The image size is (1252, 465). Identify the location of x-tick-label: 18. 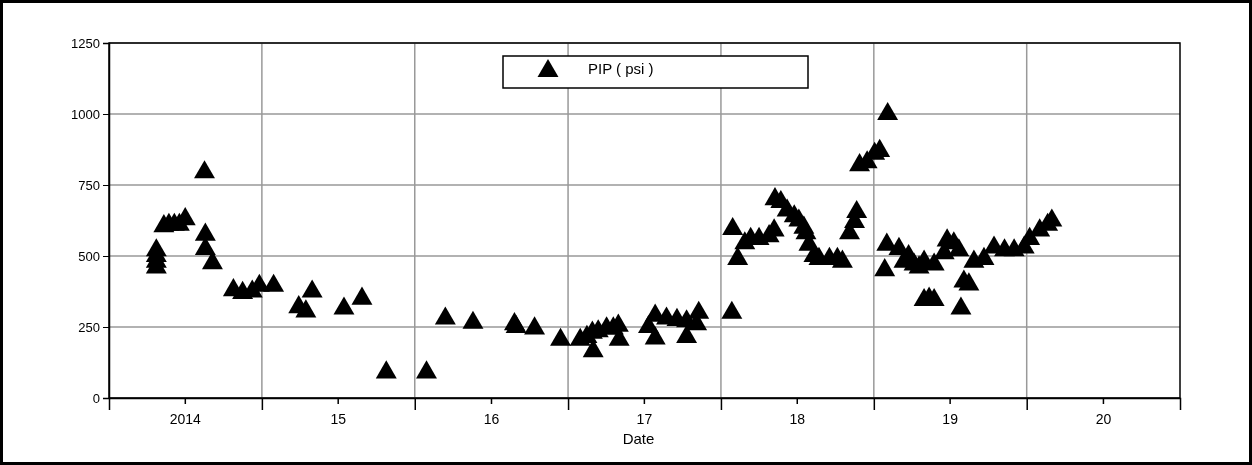
(797, 418).